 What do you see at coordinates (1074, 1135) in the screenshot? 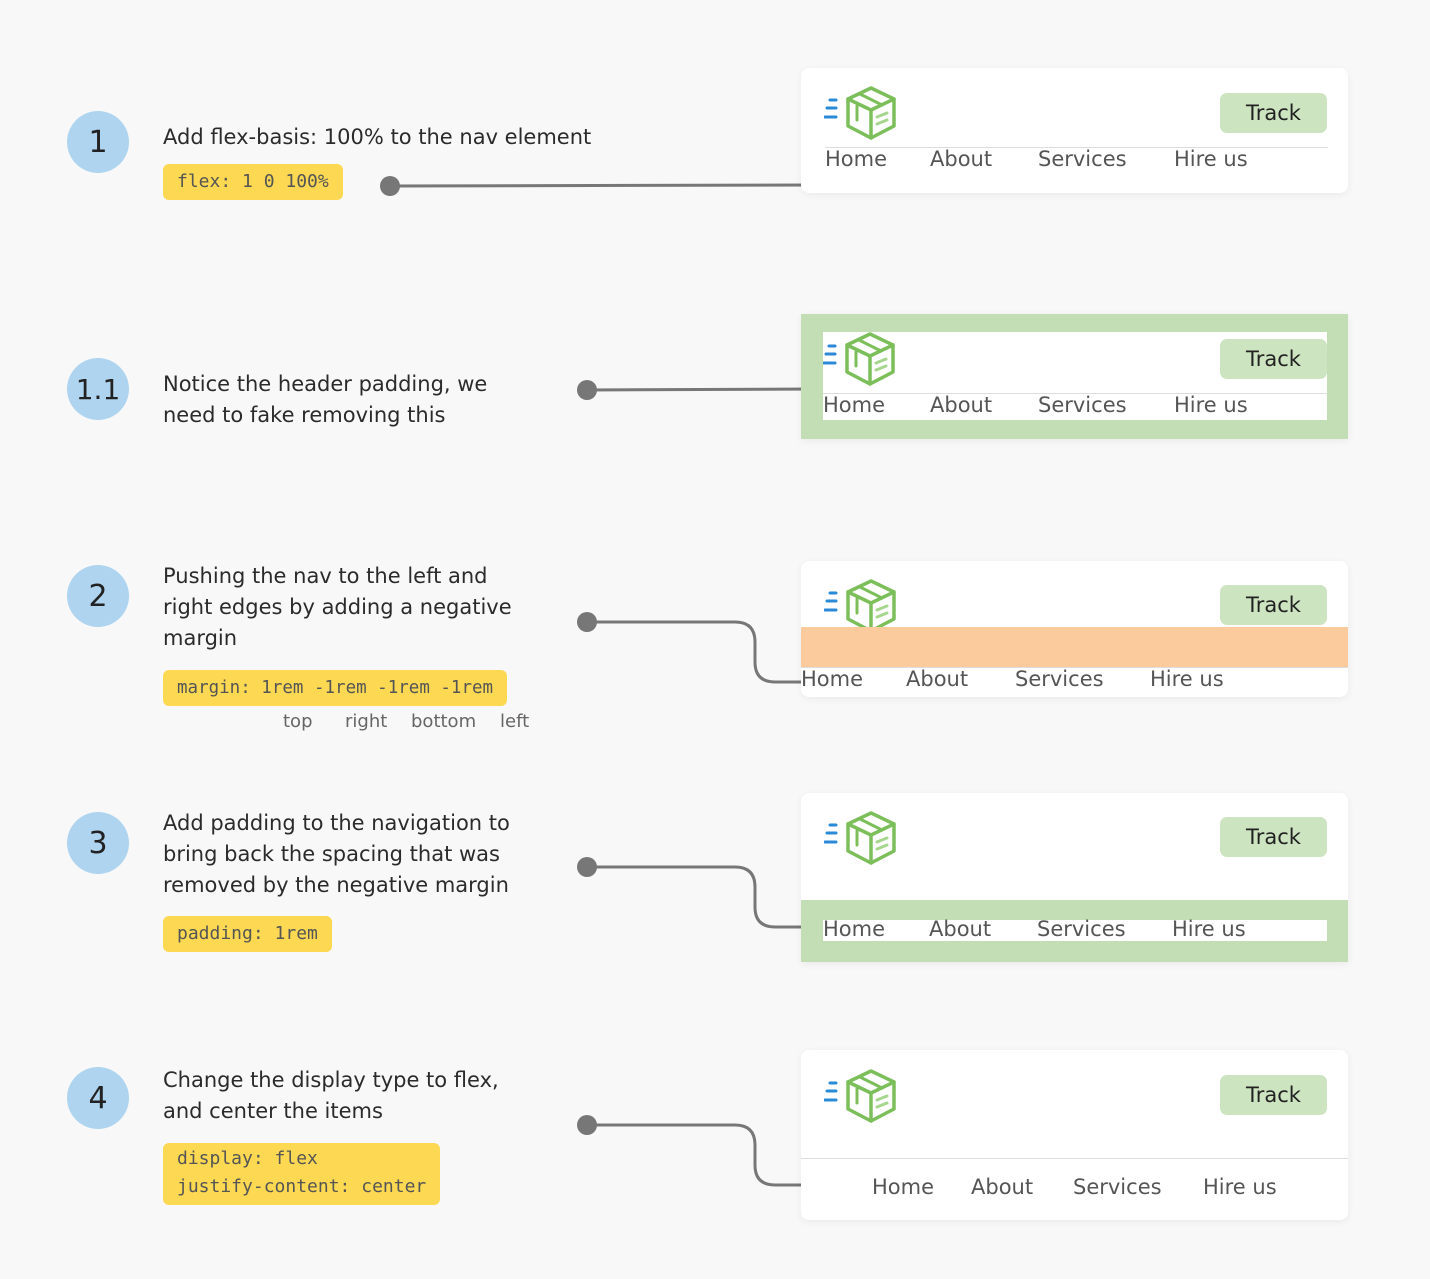
I see `header-preview-centered: Track Home About Services Hire us` at bounding box center [1074, 1135].